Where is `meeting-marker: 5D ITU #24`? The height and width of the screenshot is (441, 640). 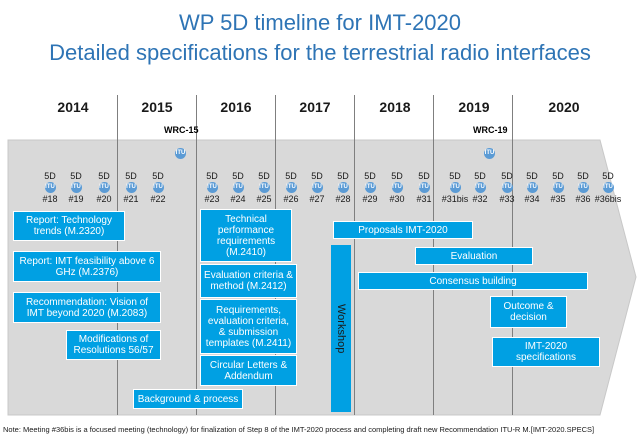 meeting-marker: 5D ITU #24 is located at coordinates (238, 187).